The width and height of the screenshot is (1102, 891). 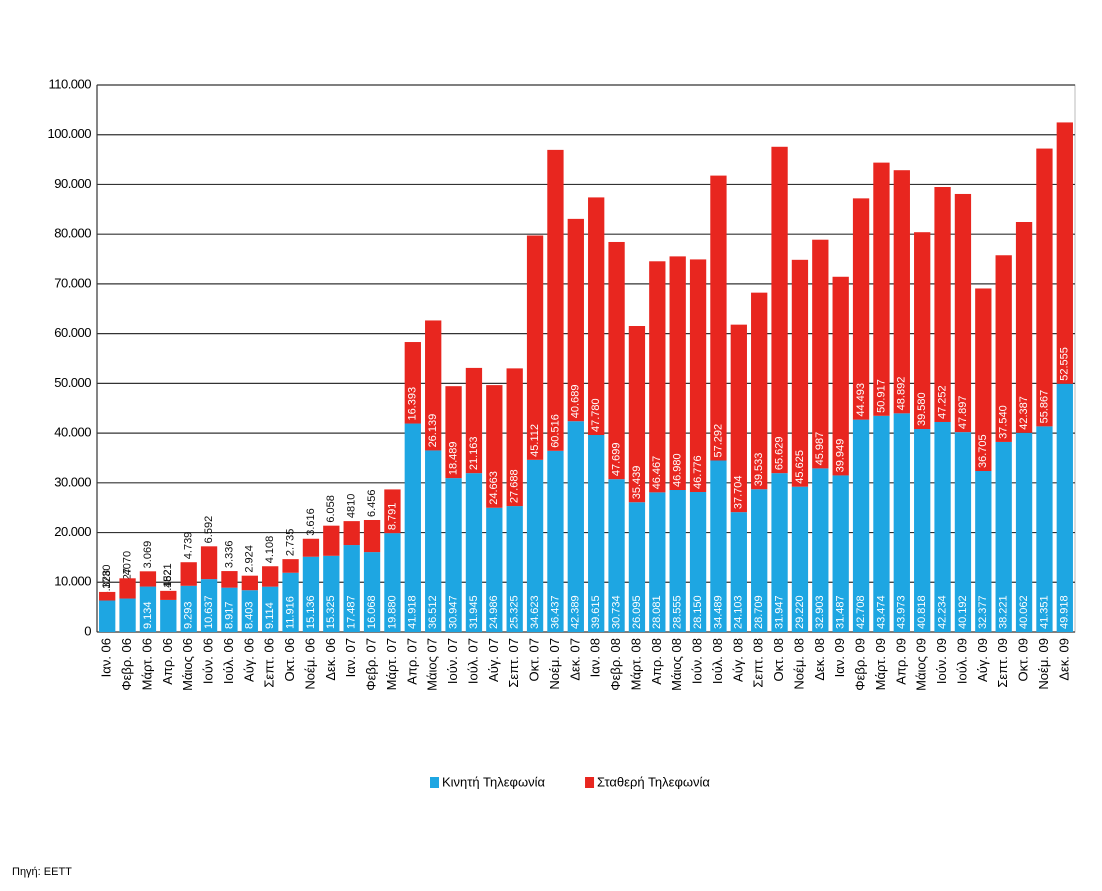 I want to click on y-tick-label: 90.000, so click(x=72, y=183).